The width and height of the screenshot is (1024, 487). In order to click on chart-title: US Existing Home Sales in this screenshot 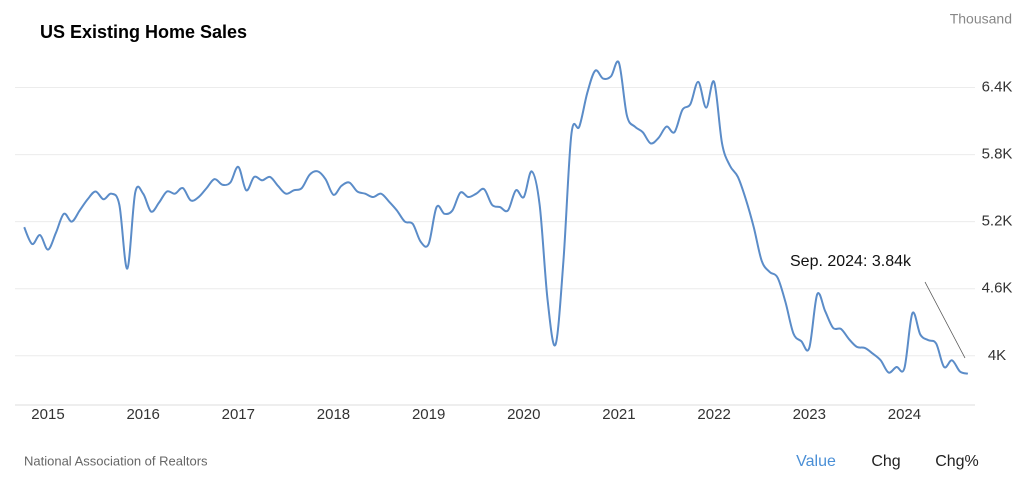, I will do `click(143, 32)`.